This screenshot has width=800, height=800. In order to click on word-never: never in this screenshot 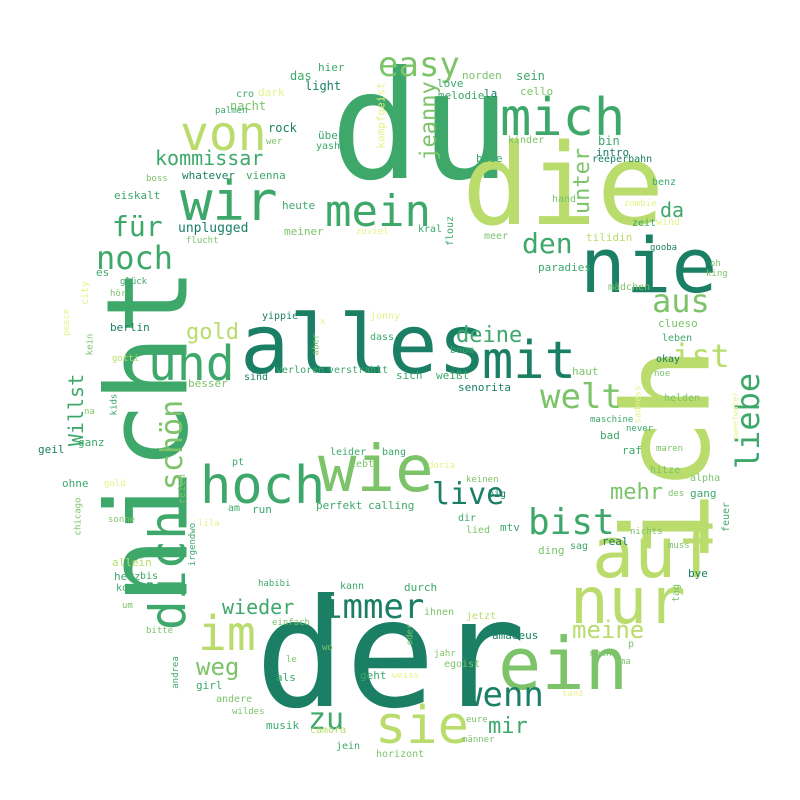, I will do `click(640, 429)`.